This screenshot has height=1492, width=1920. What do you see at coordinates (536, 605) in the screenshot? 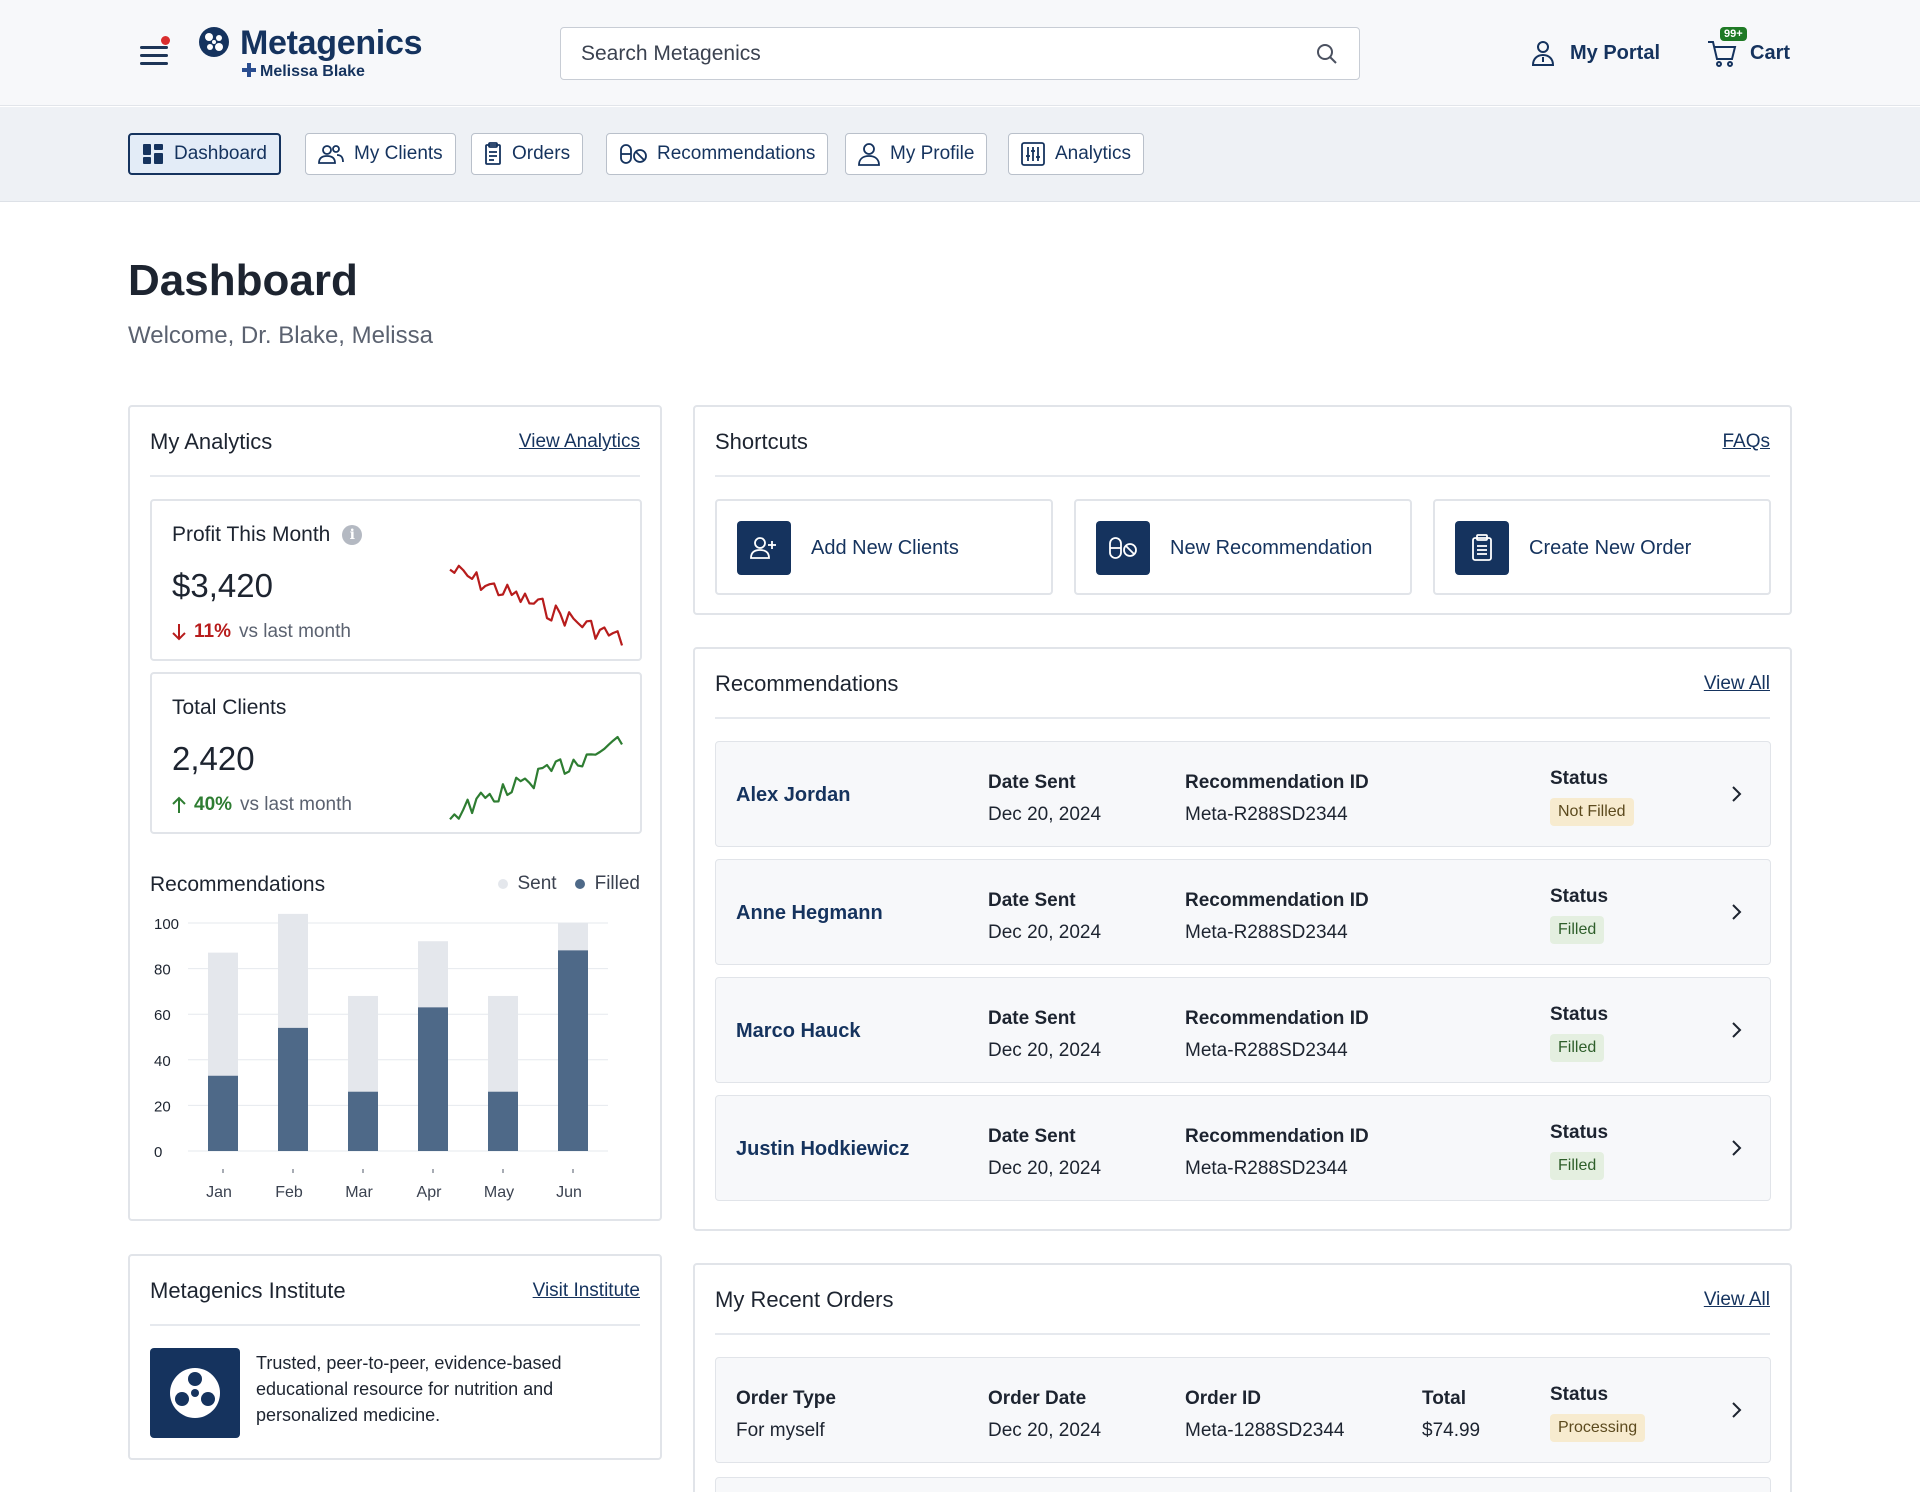
I see `profit-sparkline` at bounding box center [536, 605].